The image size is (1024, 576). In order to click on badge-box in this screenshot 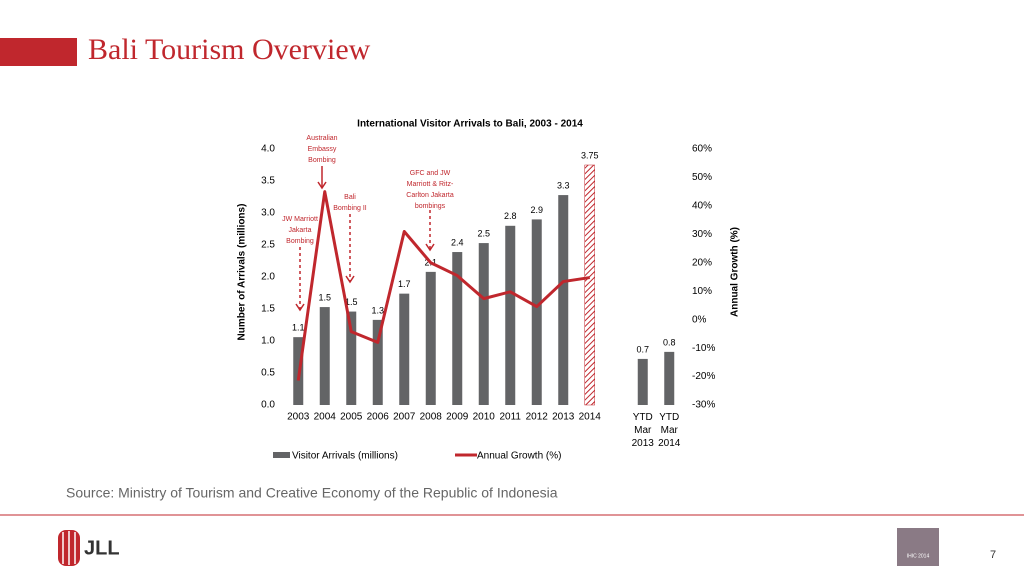, I will do `click(918, 547)`.